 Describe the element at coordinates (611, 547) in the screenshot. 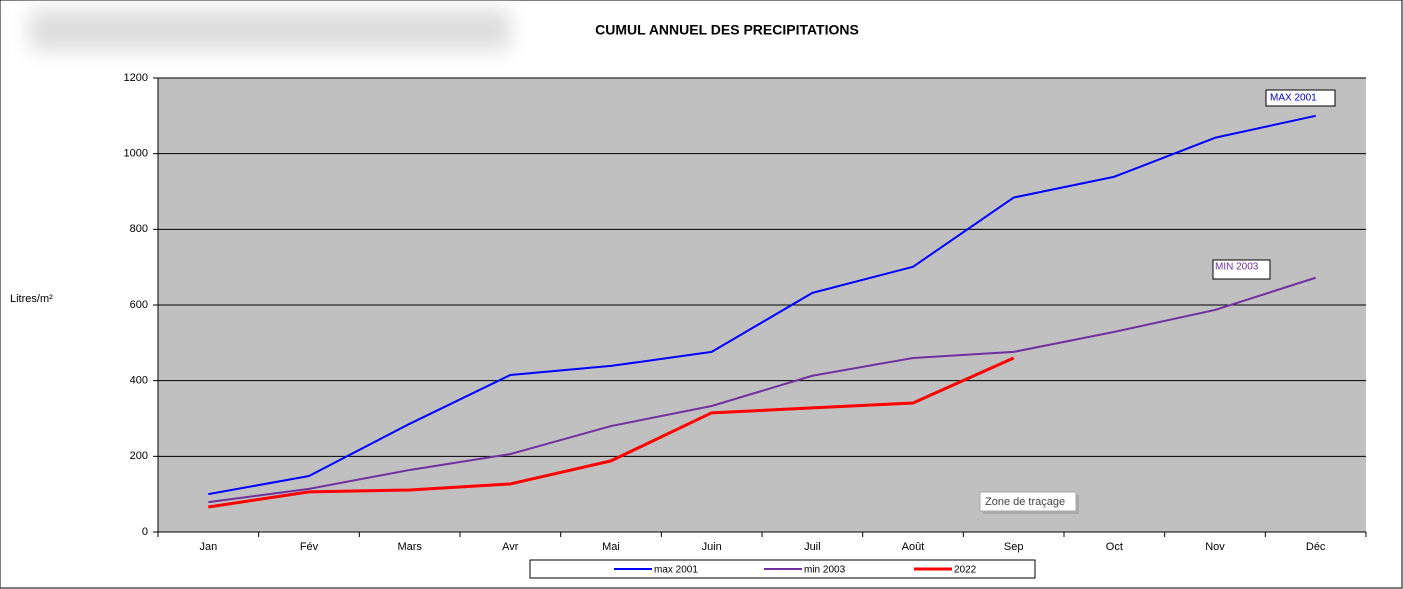

I see `x-tick-label: Mai` at that location.